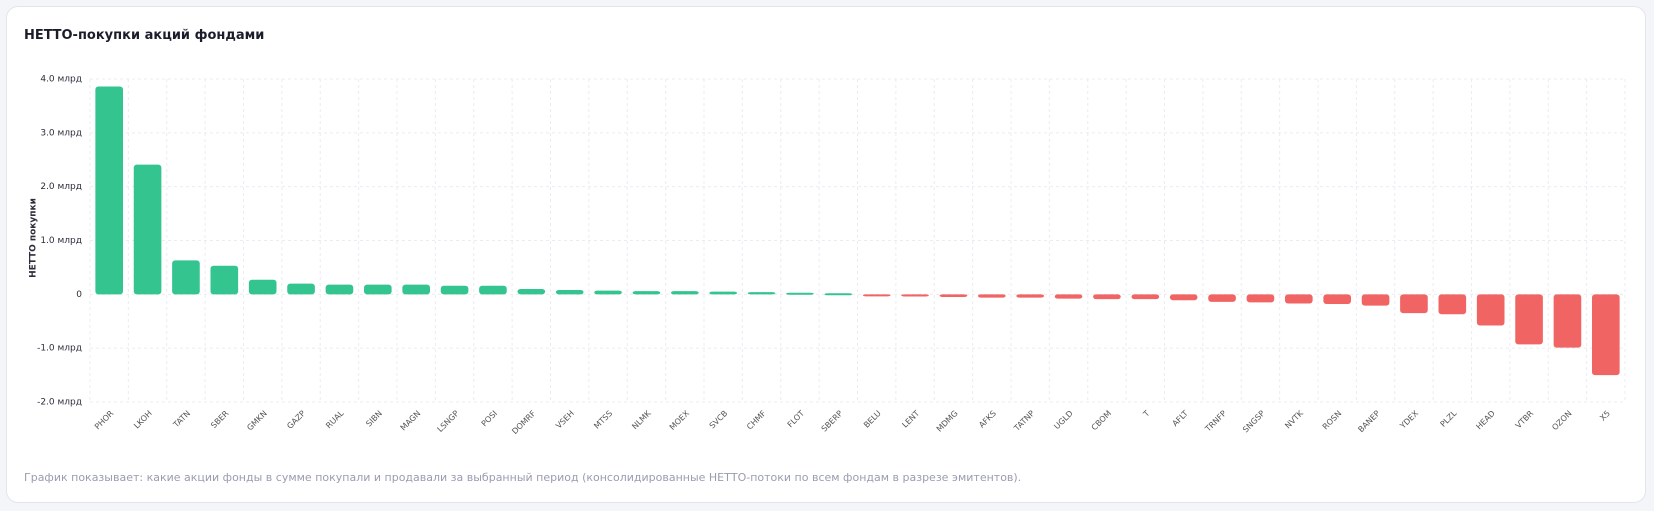 The height and width of the screenshot is (511, 1654). What do you see at coordinates (411, 421) in the screenshot?
I see `x-tick-label: MAGN` at bounding box center [411, 421].